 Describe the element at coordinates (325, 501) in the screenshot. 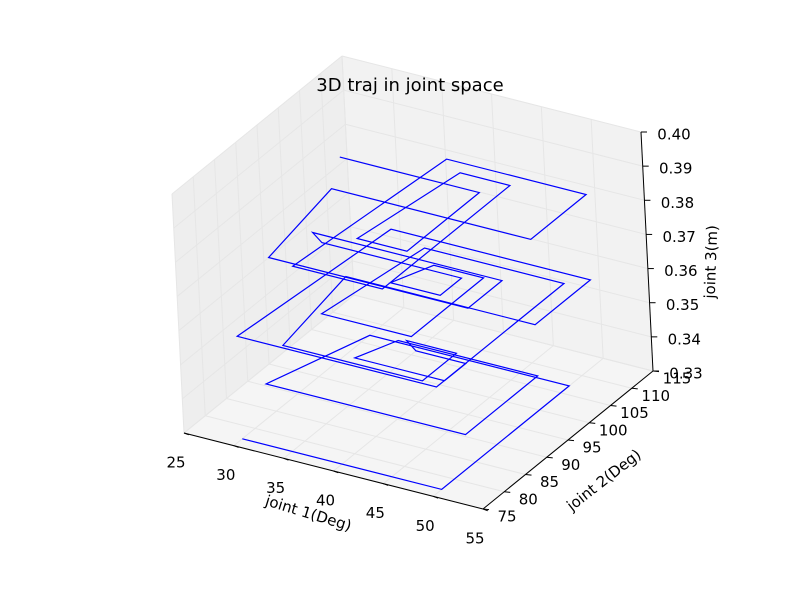

I see `x-tick-label: 40` at that location.